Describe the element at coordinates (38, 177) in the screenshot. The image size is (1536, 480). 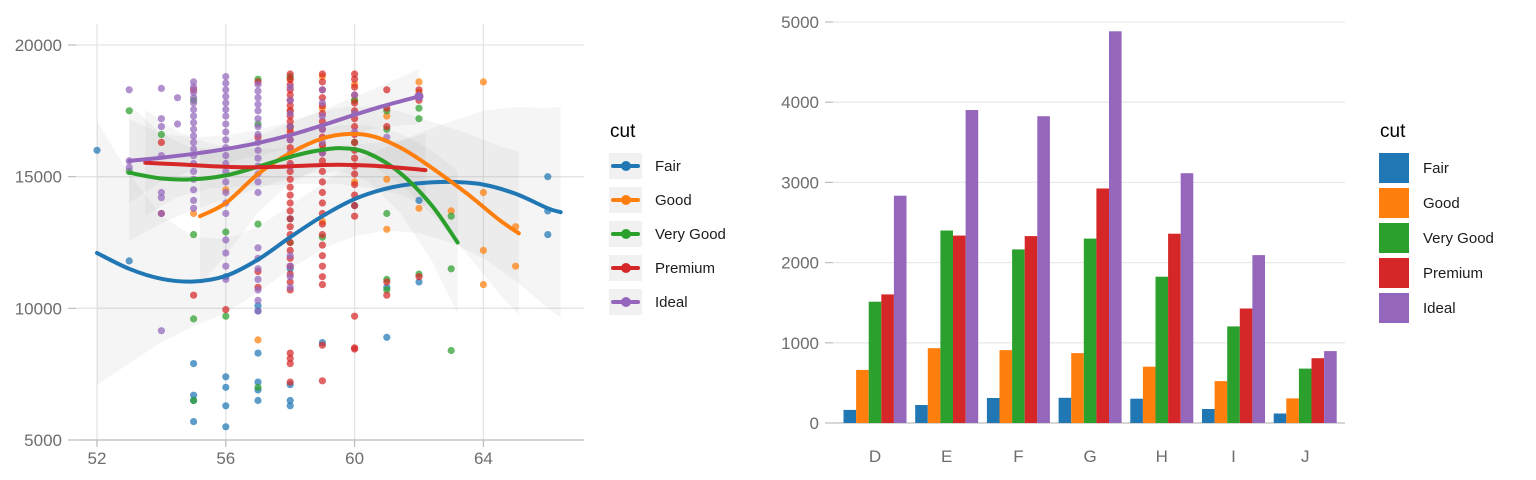
I see `scatter-y-tick-label: 15000` at that location.